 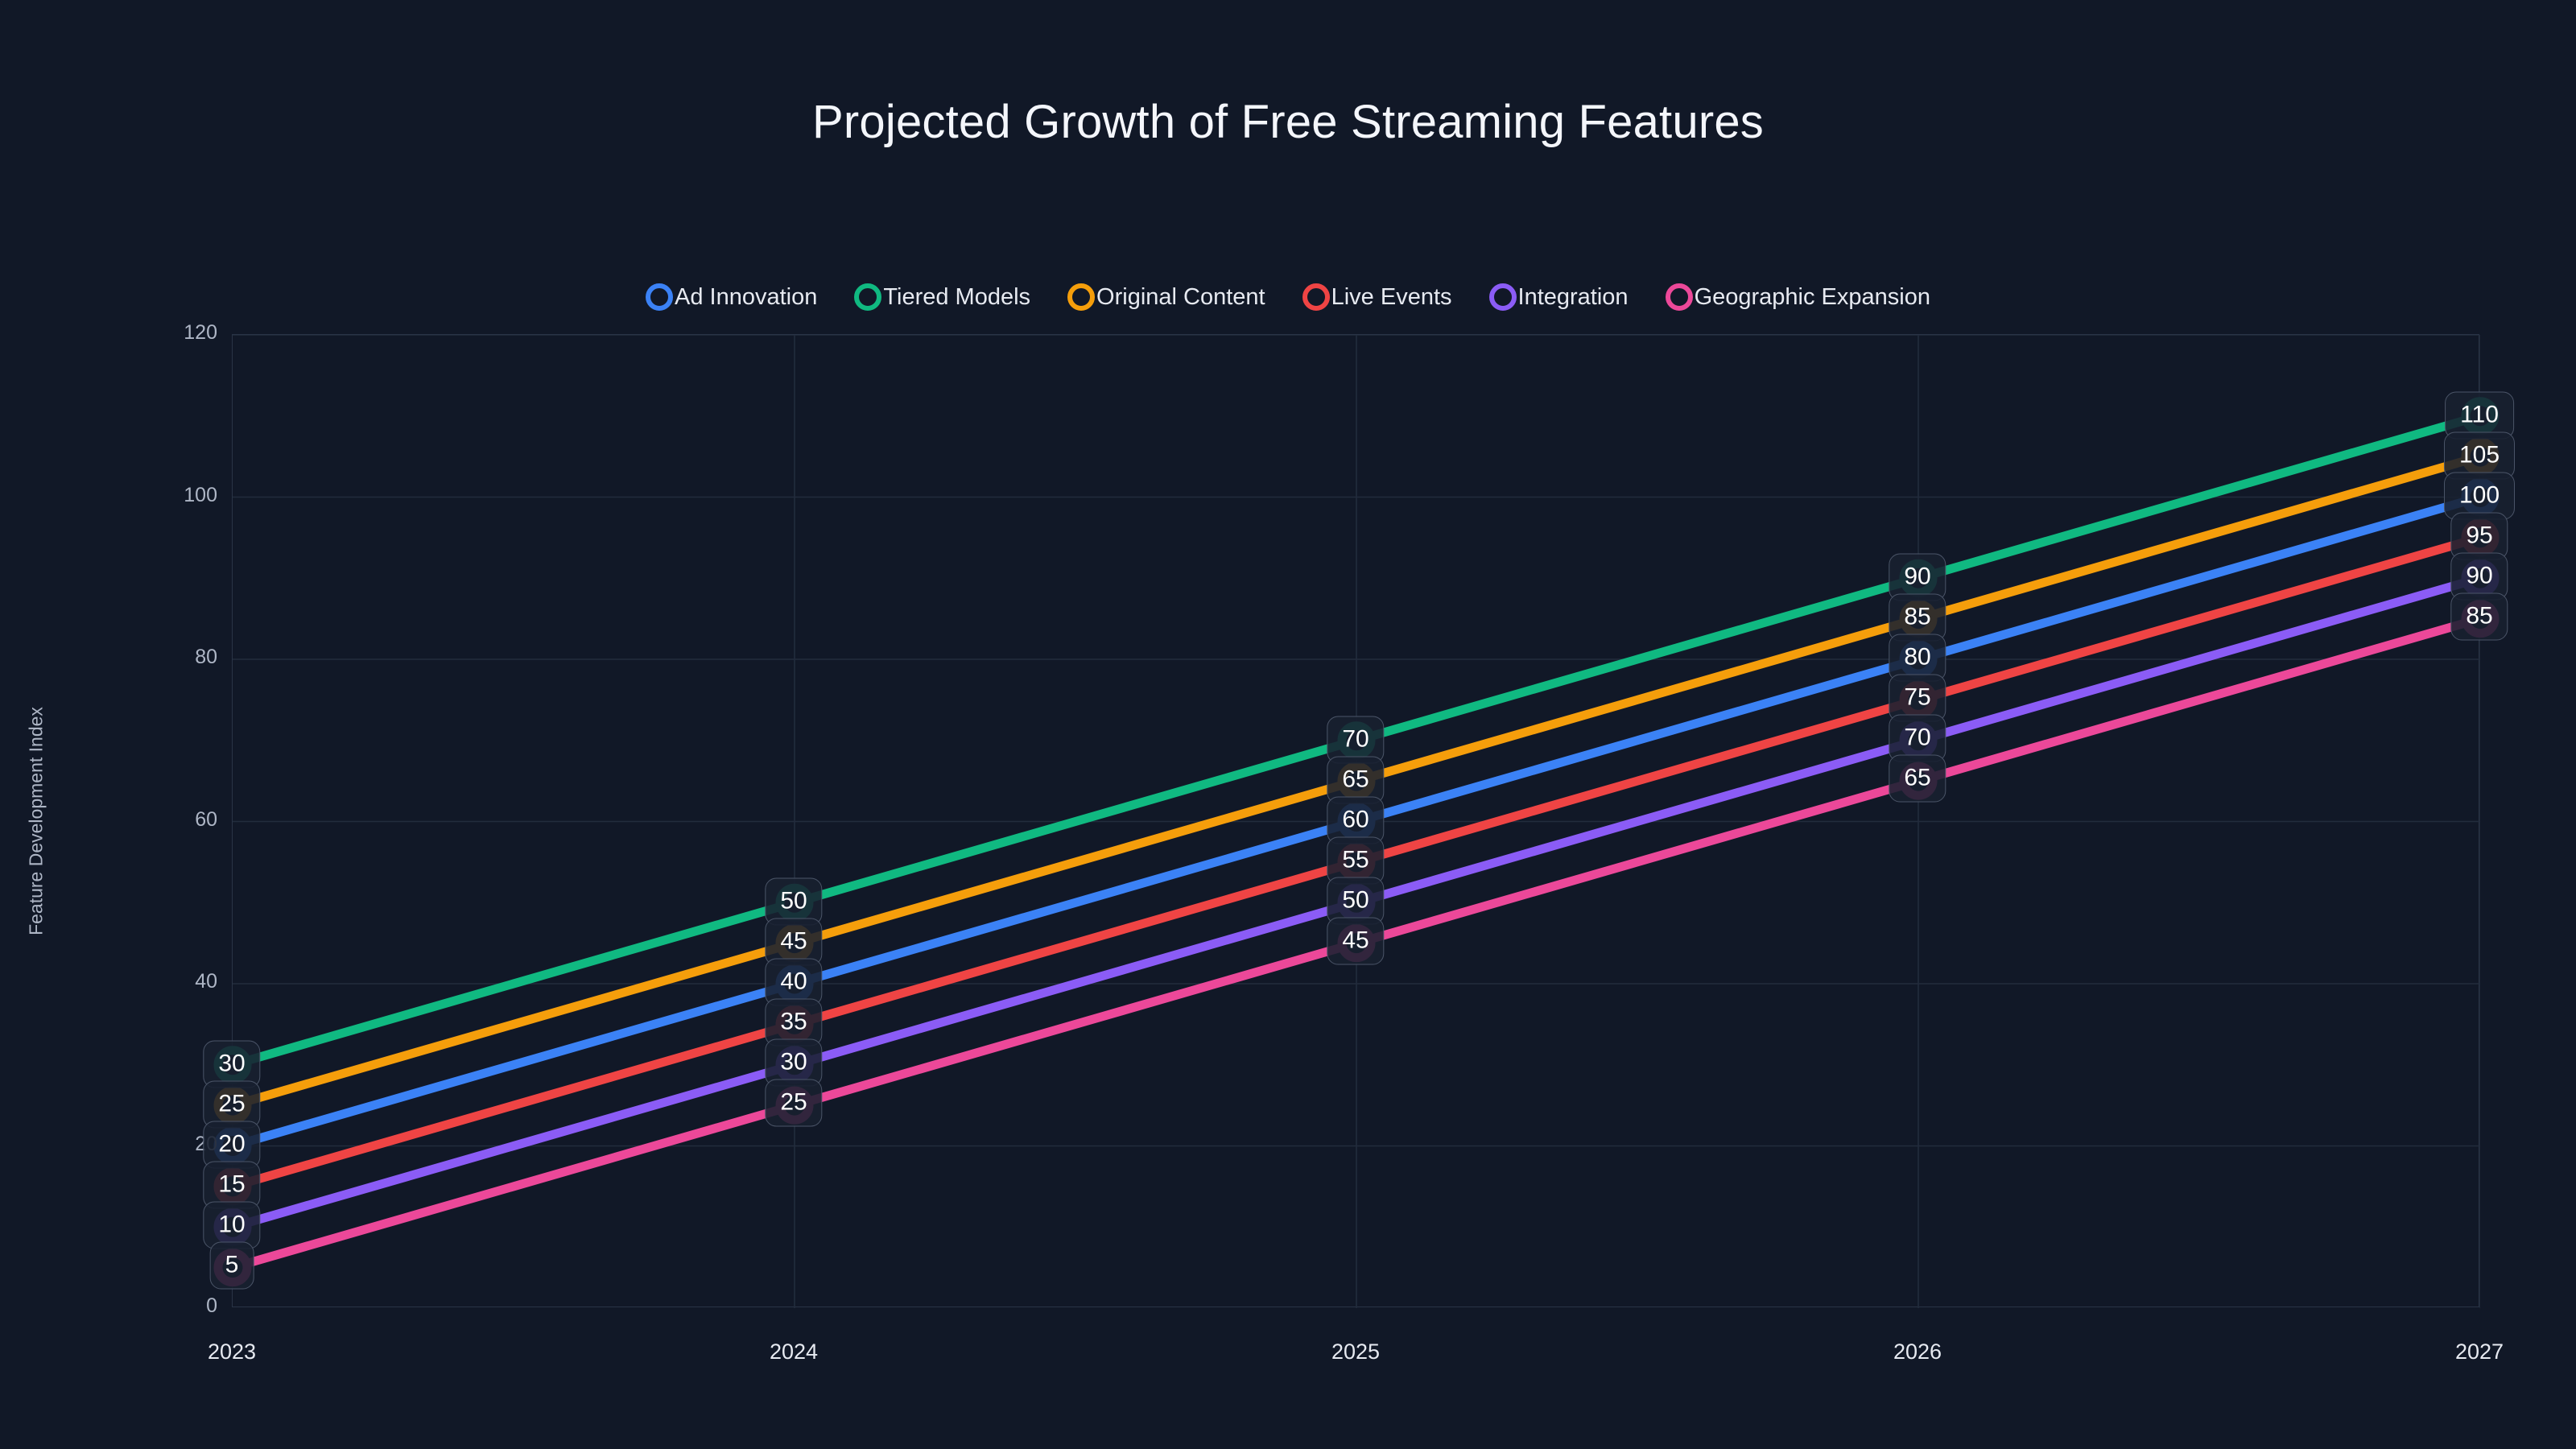 I want to click on data-point-label: 75, so click(x=1917, y=698).